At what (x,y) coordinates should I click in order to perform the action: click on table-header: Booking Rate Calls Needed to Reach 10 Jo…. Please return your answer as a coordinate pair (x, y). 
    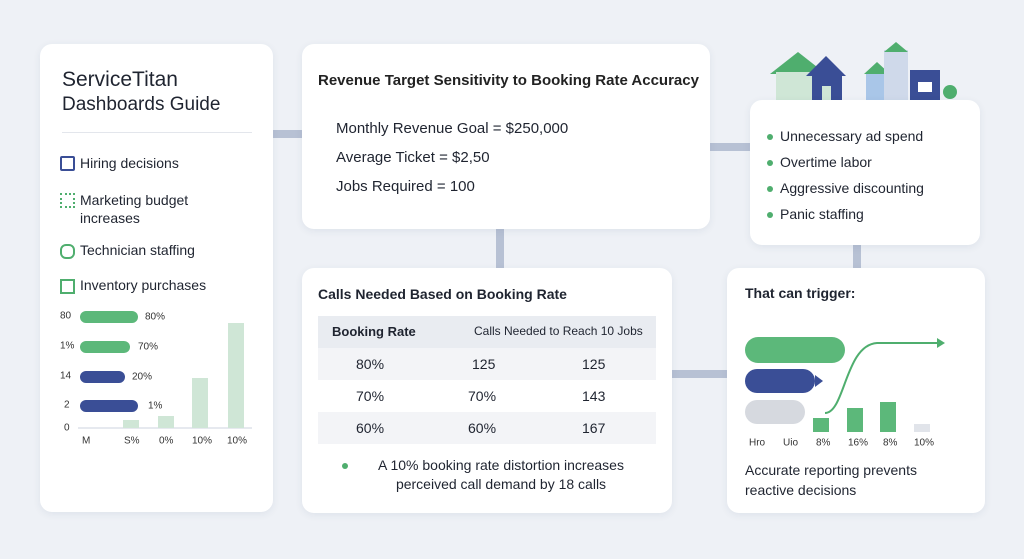
    Looking at the image, I should click on (487, 332).